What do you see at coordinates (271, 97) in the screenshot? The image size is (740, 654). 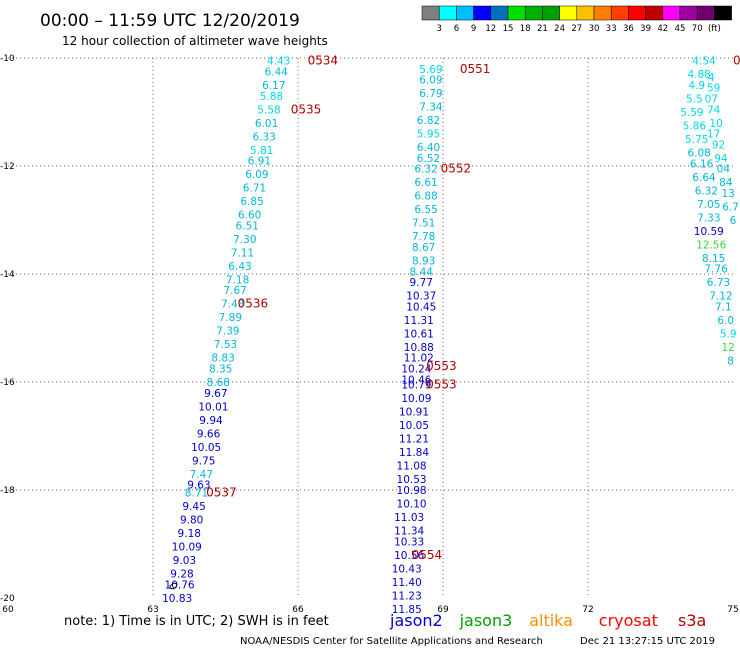 I see `wave-height-value: 5.88` at bounding box center [271, 97].